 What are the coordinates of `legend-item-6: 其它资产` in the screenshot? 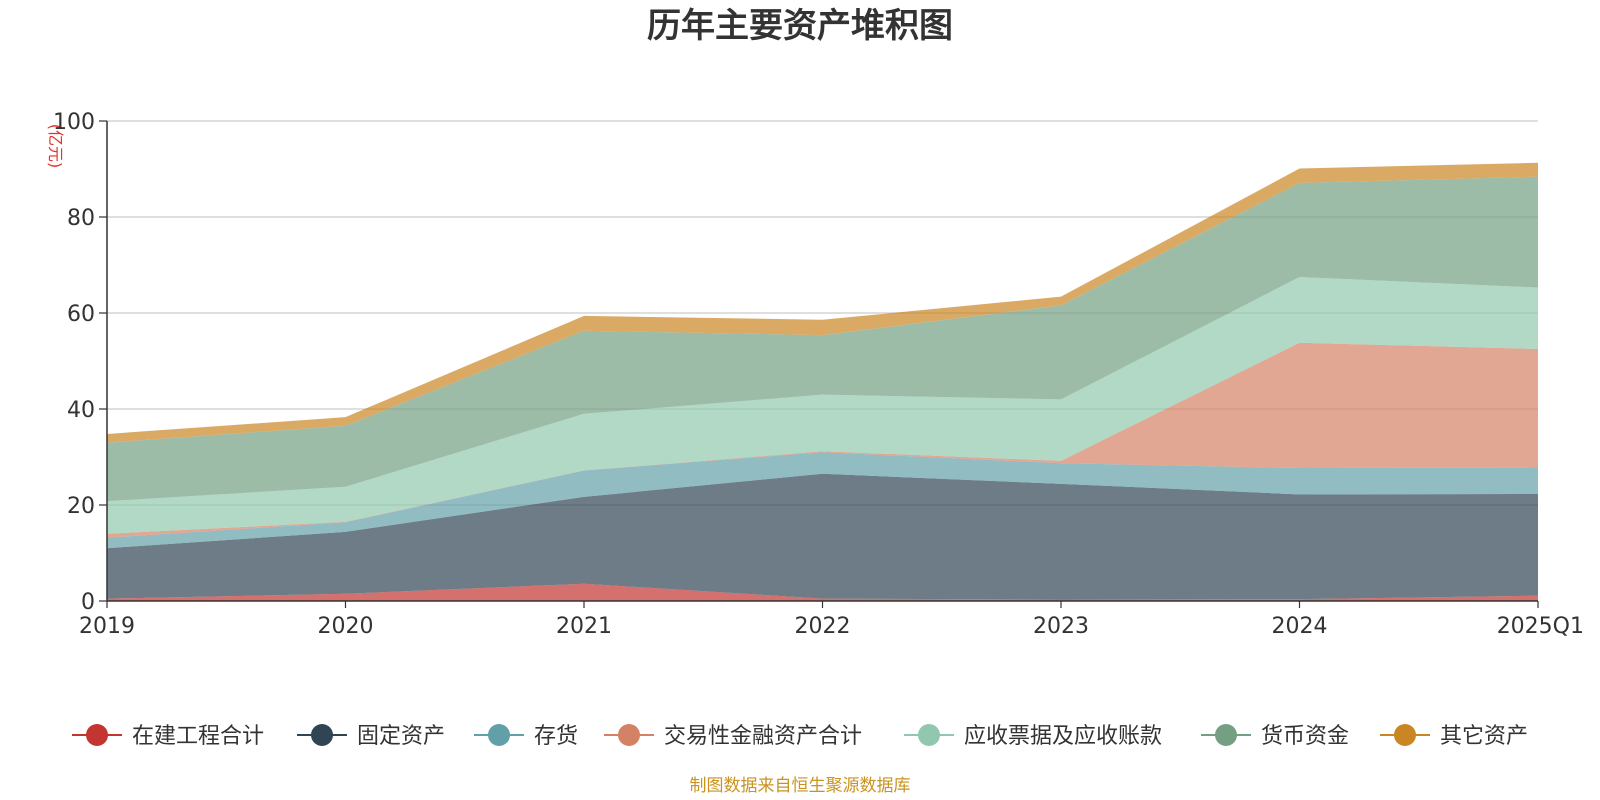 It's located at (1454, 736).